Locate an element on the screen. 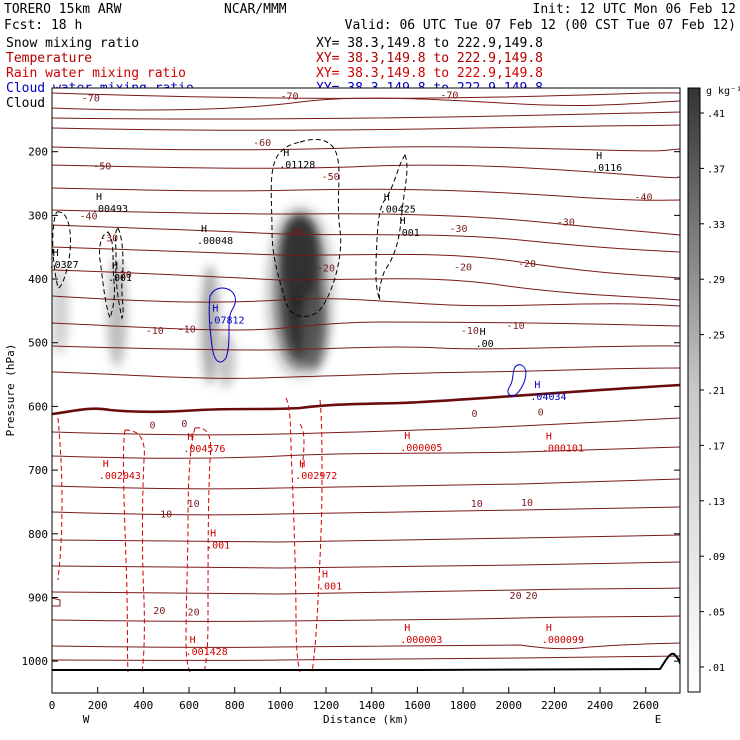 This screenshot has width=740, height=740. x-tick-label: 2000 is located at coordinates (508, 705).